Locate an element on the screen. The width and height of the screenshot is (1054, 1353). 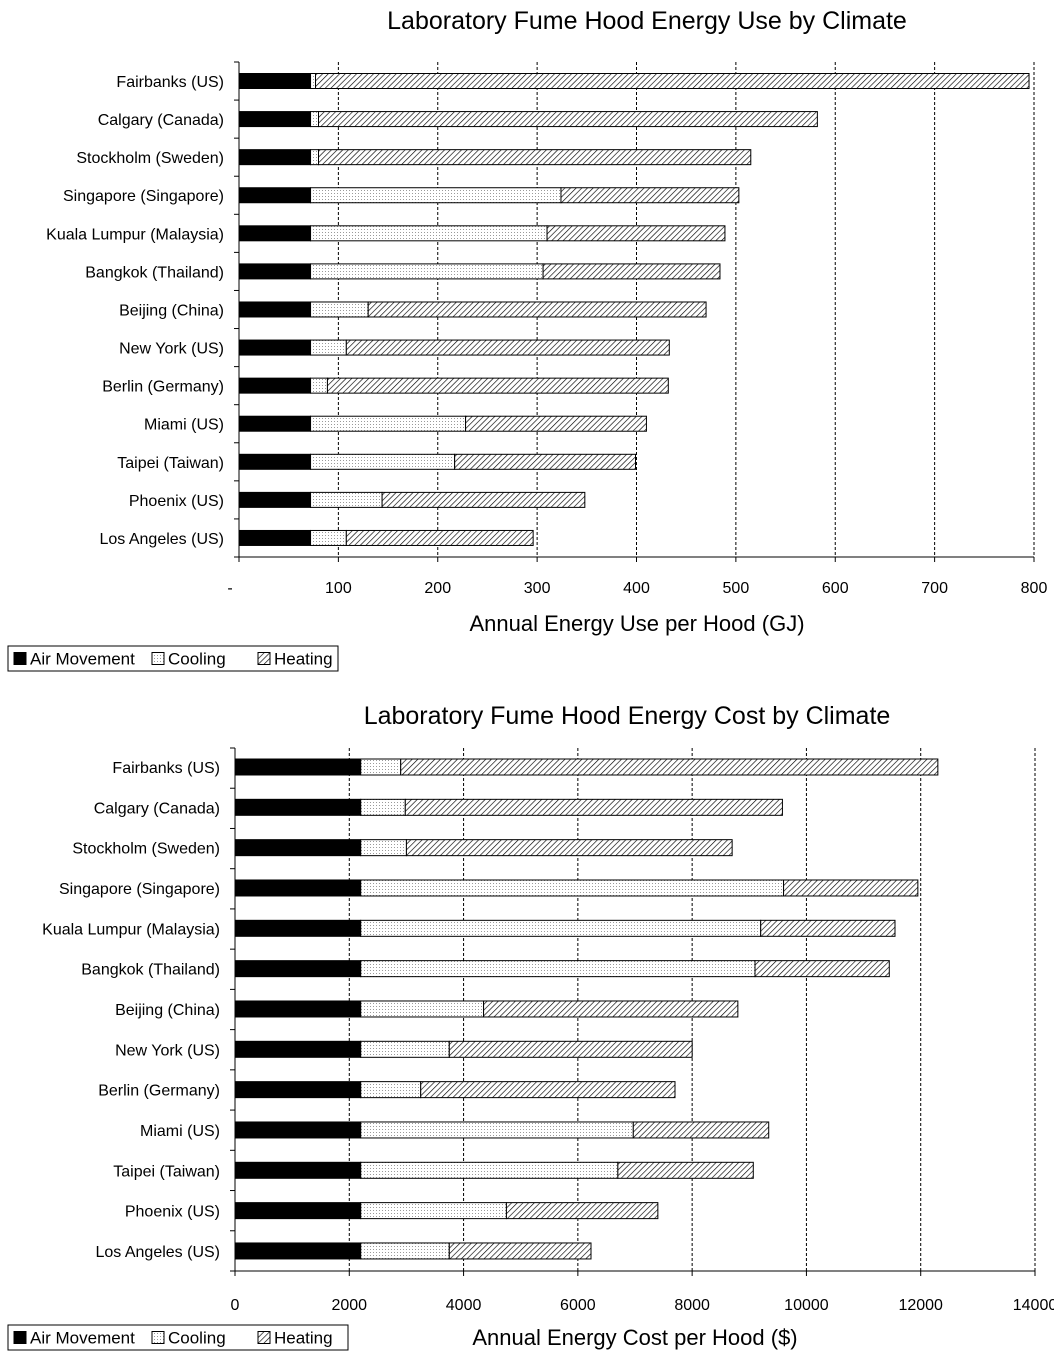
category-label: Bangkok (Thailand) is located at coordinates (154, 272).